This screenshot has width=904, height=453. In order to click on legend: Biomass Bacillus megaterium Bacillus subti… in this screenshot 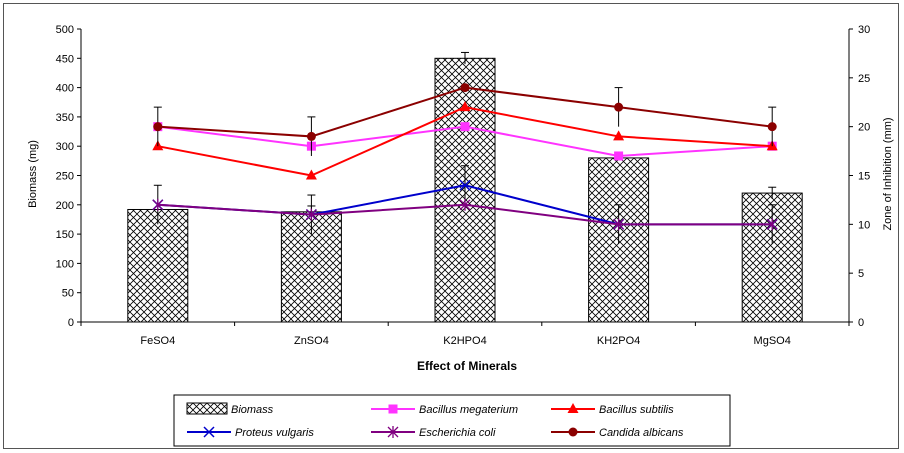, I will do `click(452, 420)`.